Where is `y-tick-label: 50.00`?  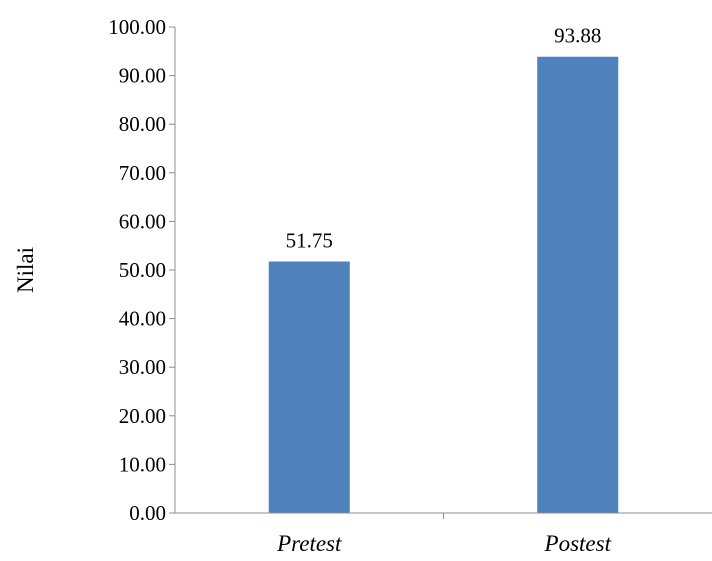 y-tick-label: 50.00 is located at coordinates (142, 270).